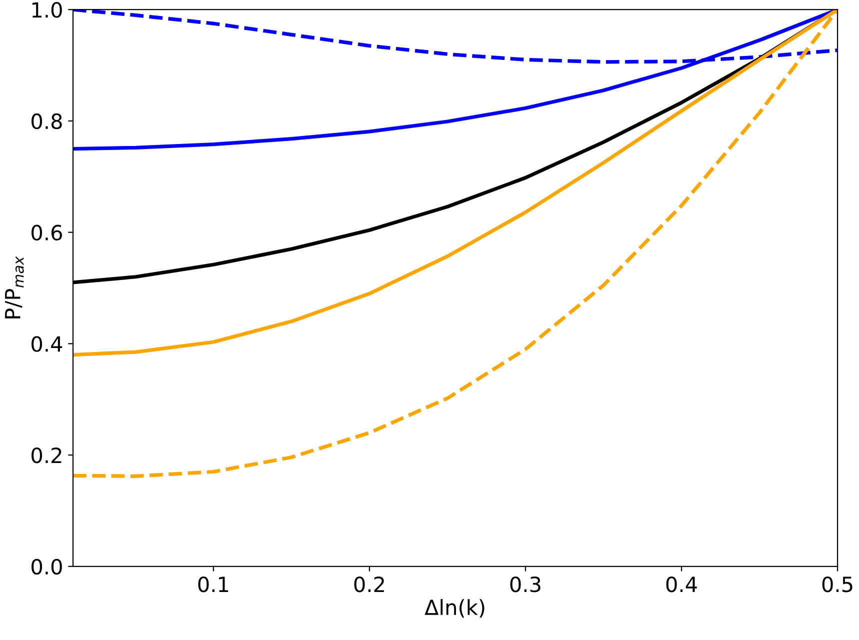  I want to click on y-tick-label: 0.4, so click(47, 344).